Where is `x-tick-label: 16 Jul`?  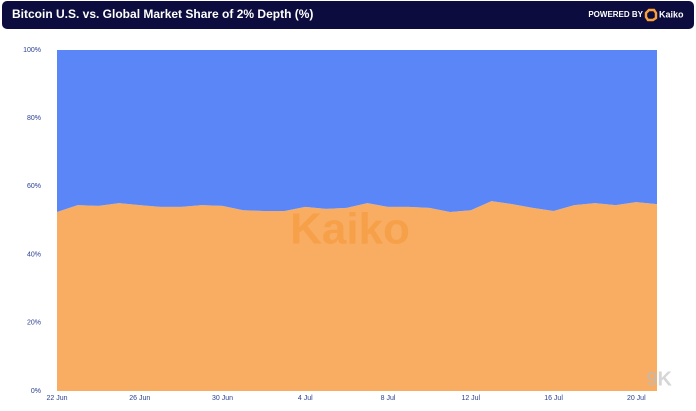 x-tick-label: 16 Jul is located at coordinates (553, 398).